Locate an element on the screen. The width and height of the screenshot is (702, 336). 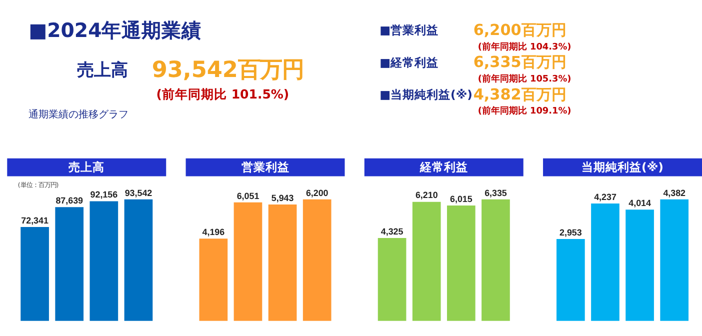
data-label: 6,210 is located at coordinates (426, 195).